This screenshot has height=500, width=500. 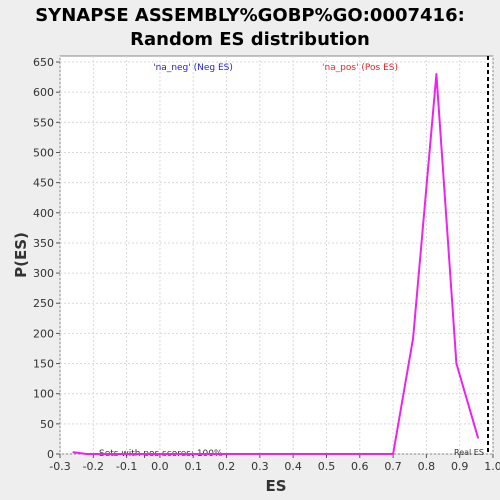 What do you see at coordinates (43, 364) in the screenshot?
I see `y-tick-label: 150` at bounding box center [43, 364].